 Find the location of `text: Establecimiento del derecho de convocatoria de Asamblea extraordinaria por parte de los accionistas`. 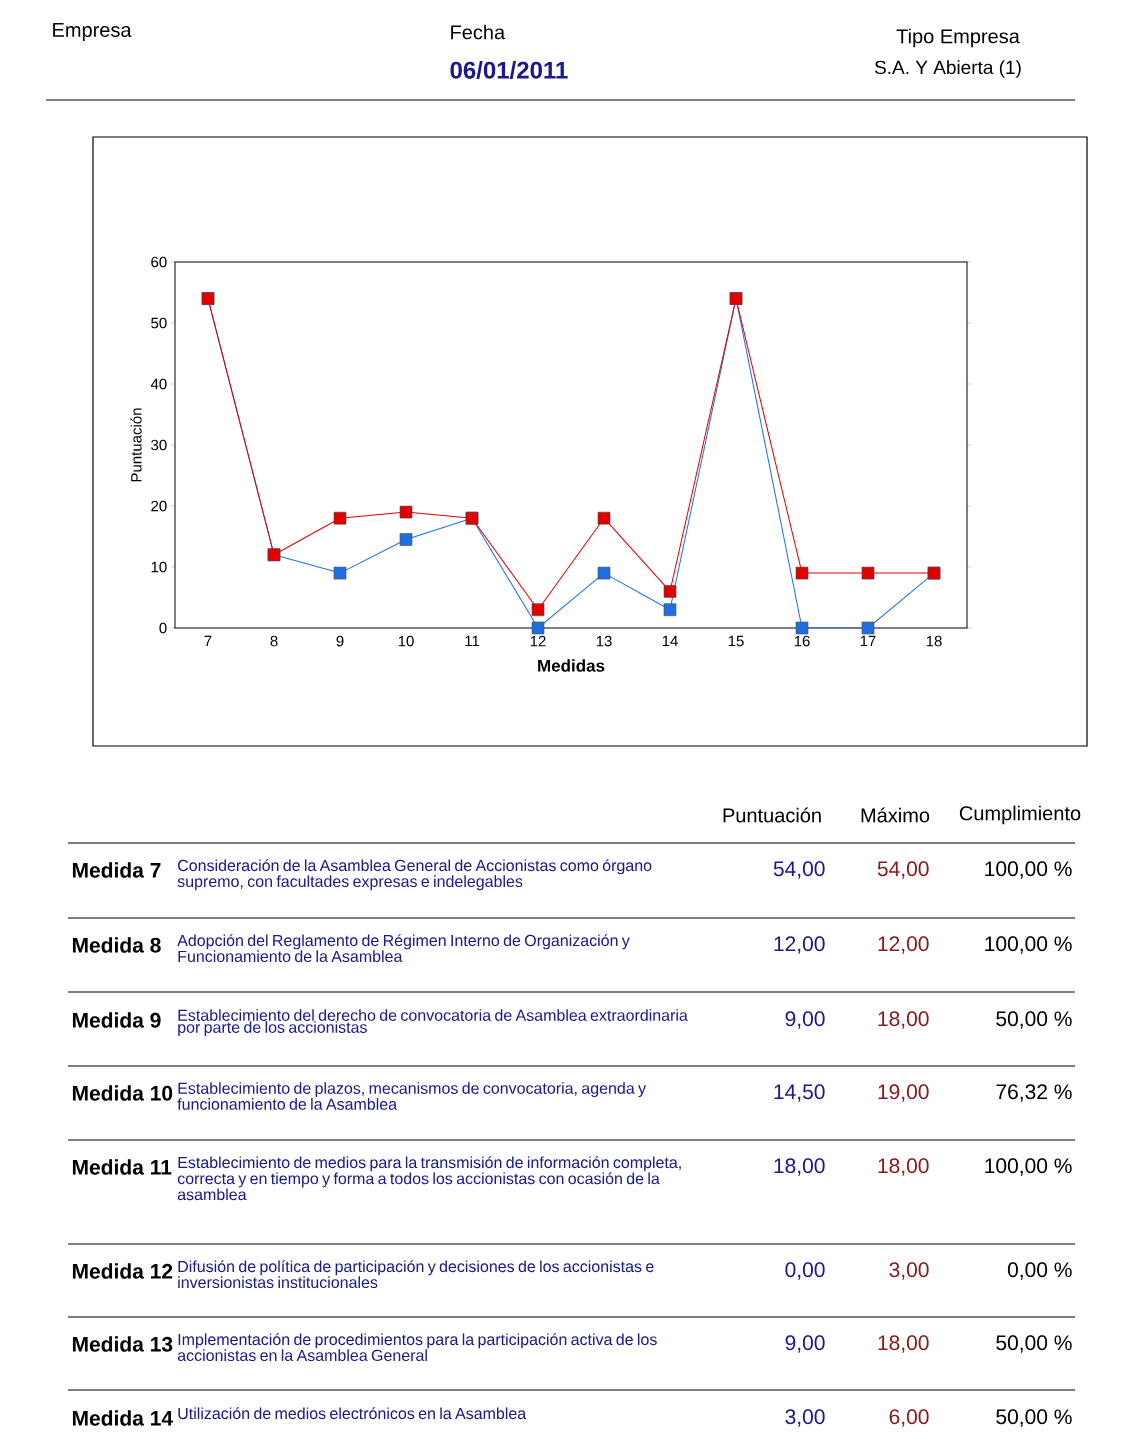

text: Establecimiento del derecho de convocatoria de Asamblea extraordinaria por parte de los accionistas is located at coordinates (433, 1023).